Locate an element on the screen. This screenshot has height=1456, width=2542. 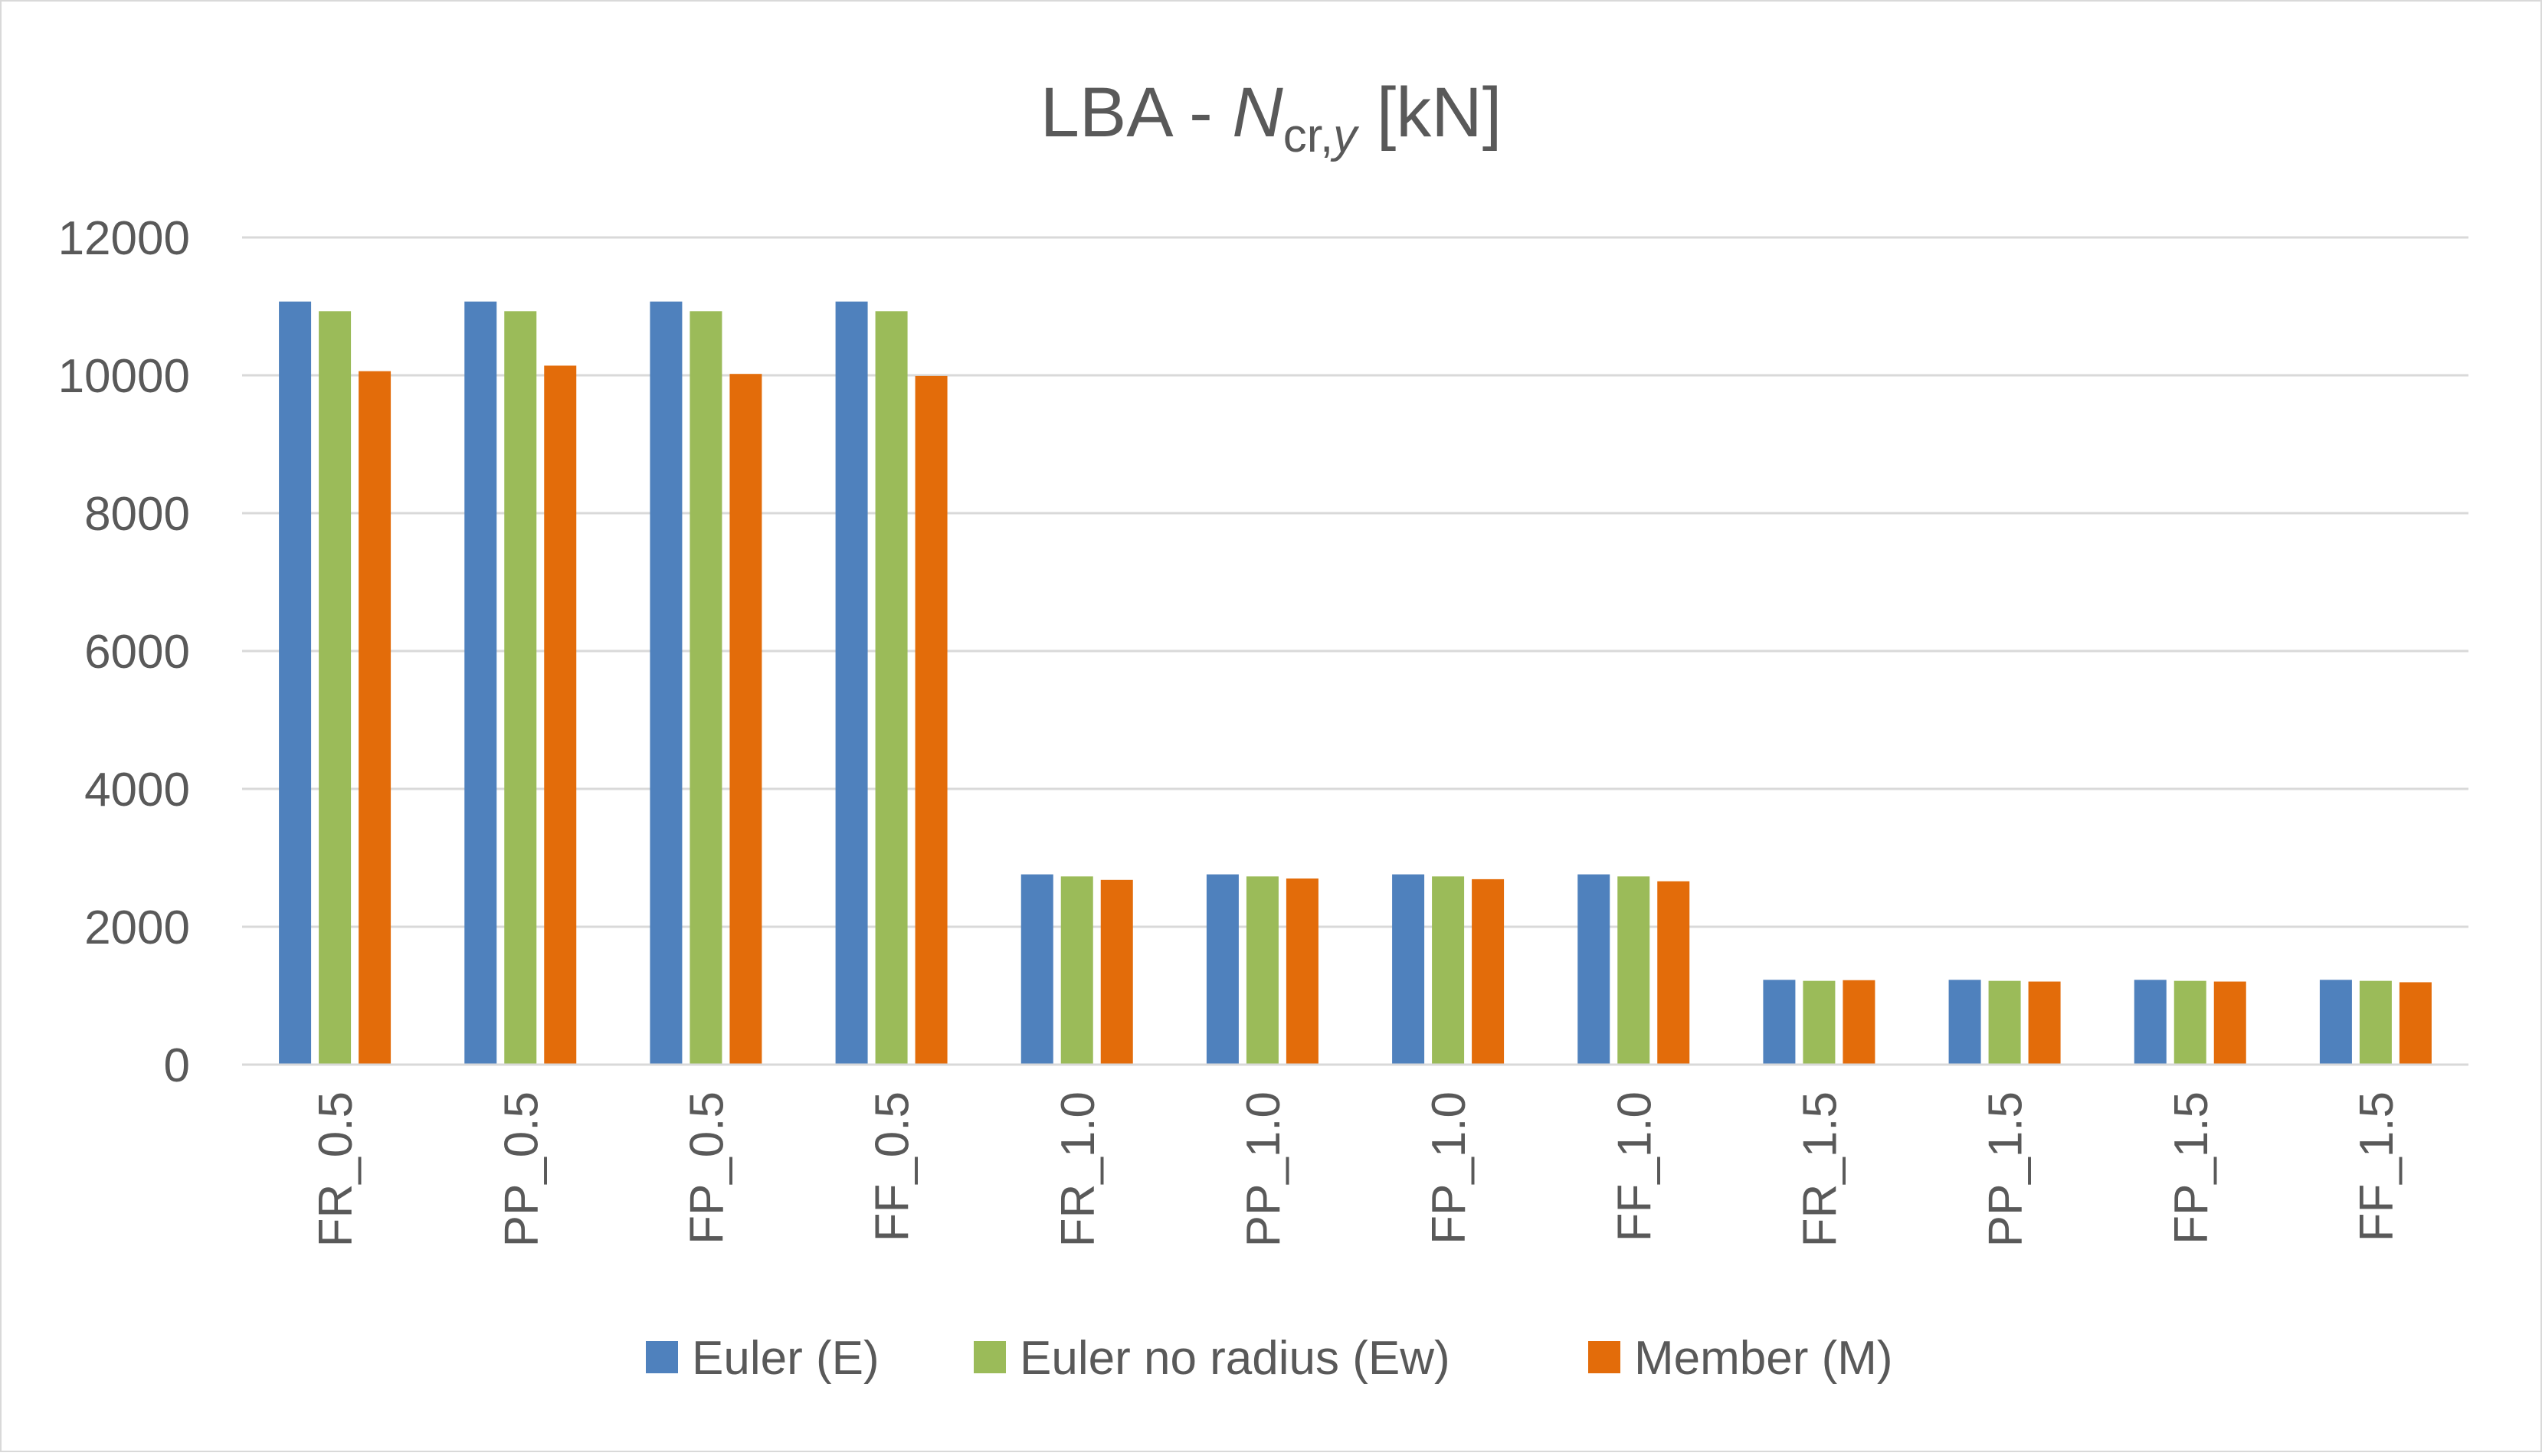
chart-title-suffix: [kN] is located at coordinates (1429, 113).